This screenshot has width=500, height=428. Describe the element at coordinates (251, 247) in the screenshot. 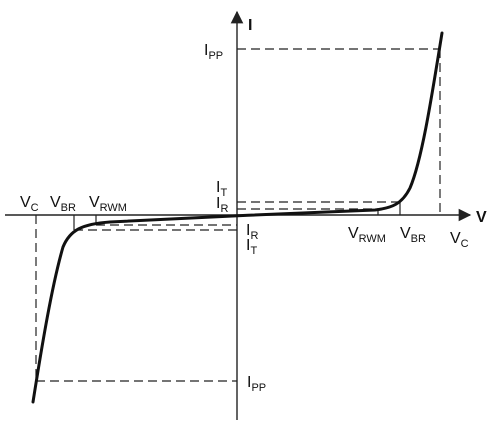

I see `it-bottom-label: IT` at that location.